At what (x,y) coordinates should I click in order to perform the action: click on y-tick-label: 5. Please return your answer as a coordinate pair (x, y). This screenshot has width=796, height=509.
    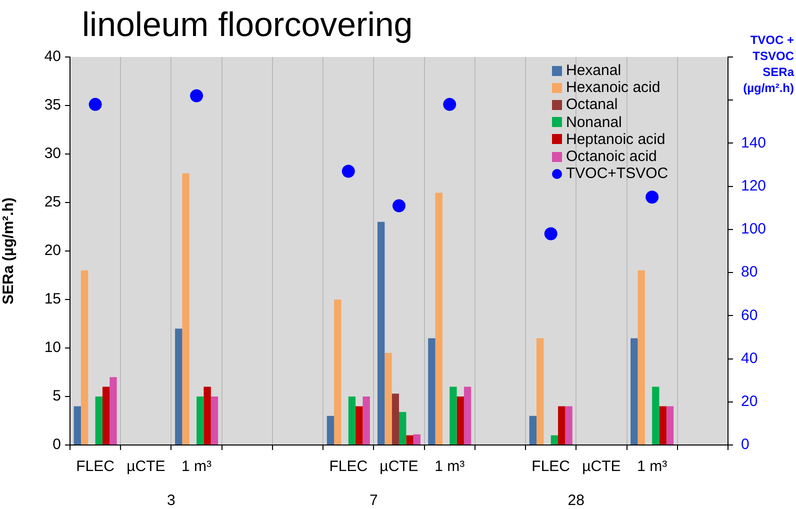
    Looking at the image, I should click on (56, 396).